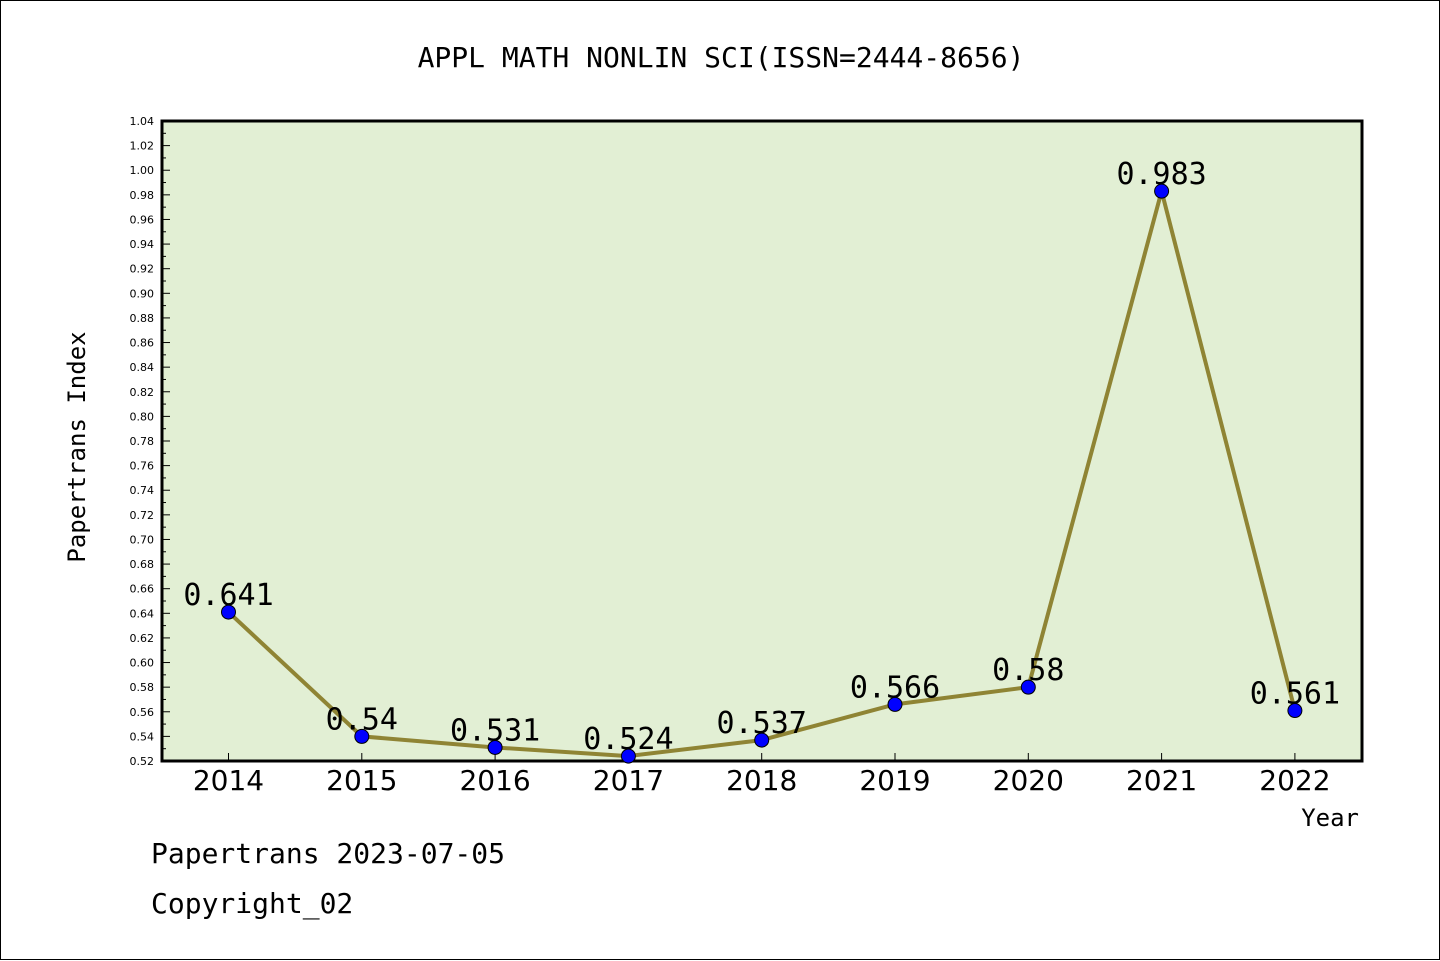 This screenshot has width=1440, height=961. Describe the element at coordinates (494, 780) in the screenshot. I see `x-tick-label: 2016` at that location.